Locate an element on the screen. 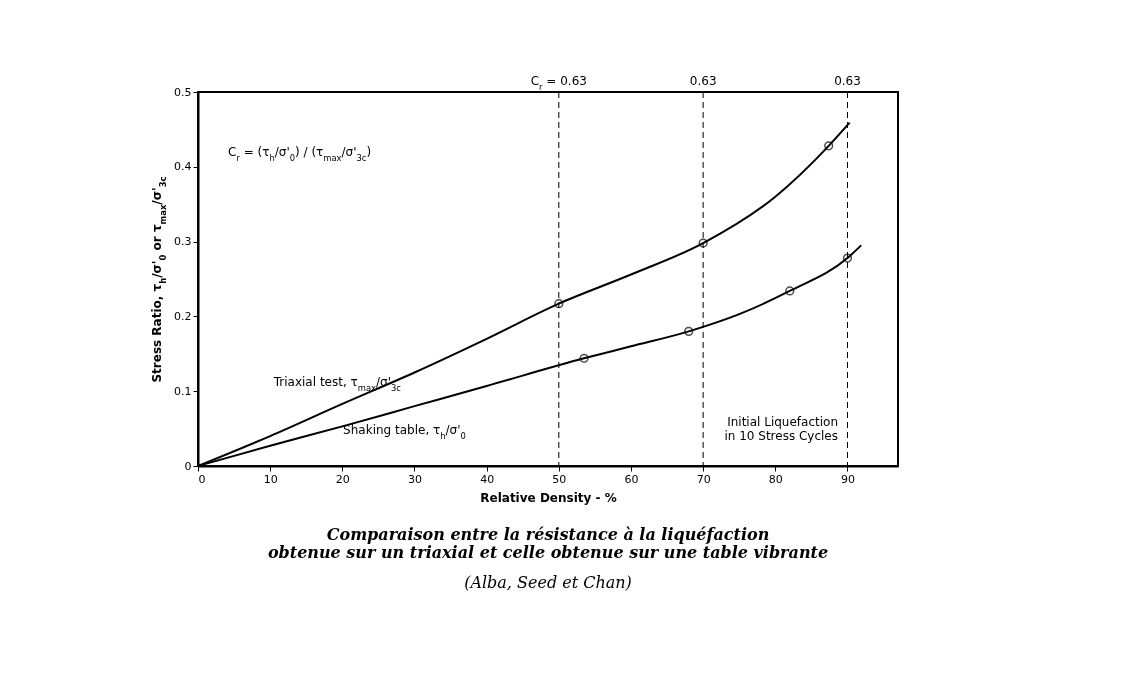 The height and width of the screenshot is (691, 1124). x-axis-title: Relative Density - % is located at coordinates (548, 497).